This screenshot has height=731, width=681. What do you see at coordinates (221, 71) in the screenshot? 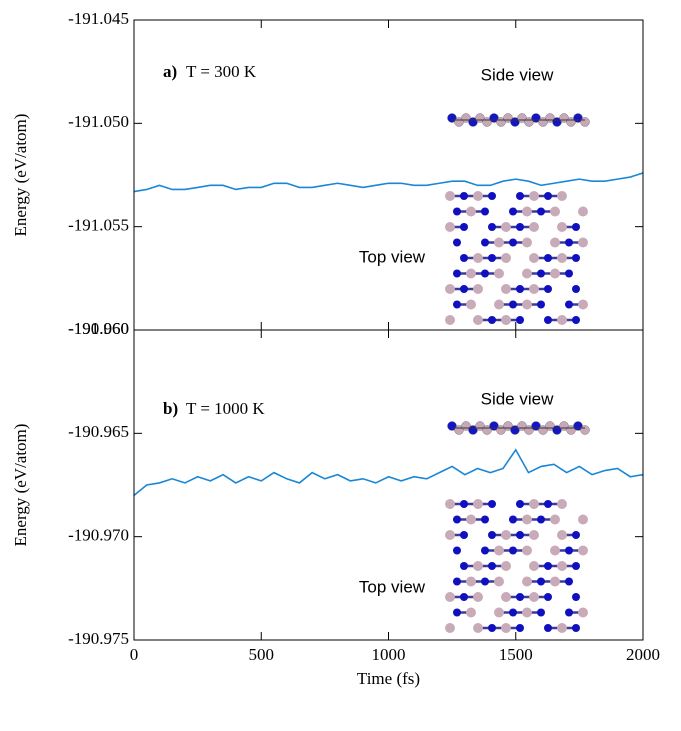
I see `annotation: T = 300 K` at bounding box center [221, 71].